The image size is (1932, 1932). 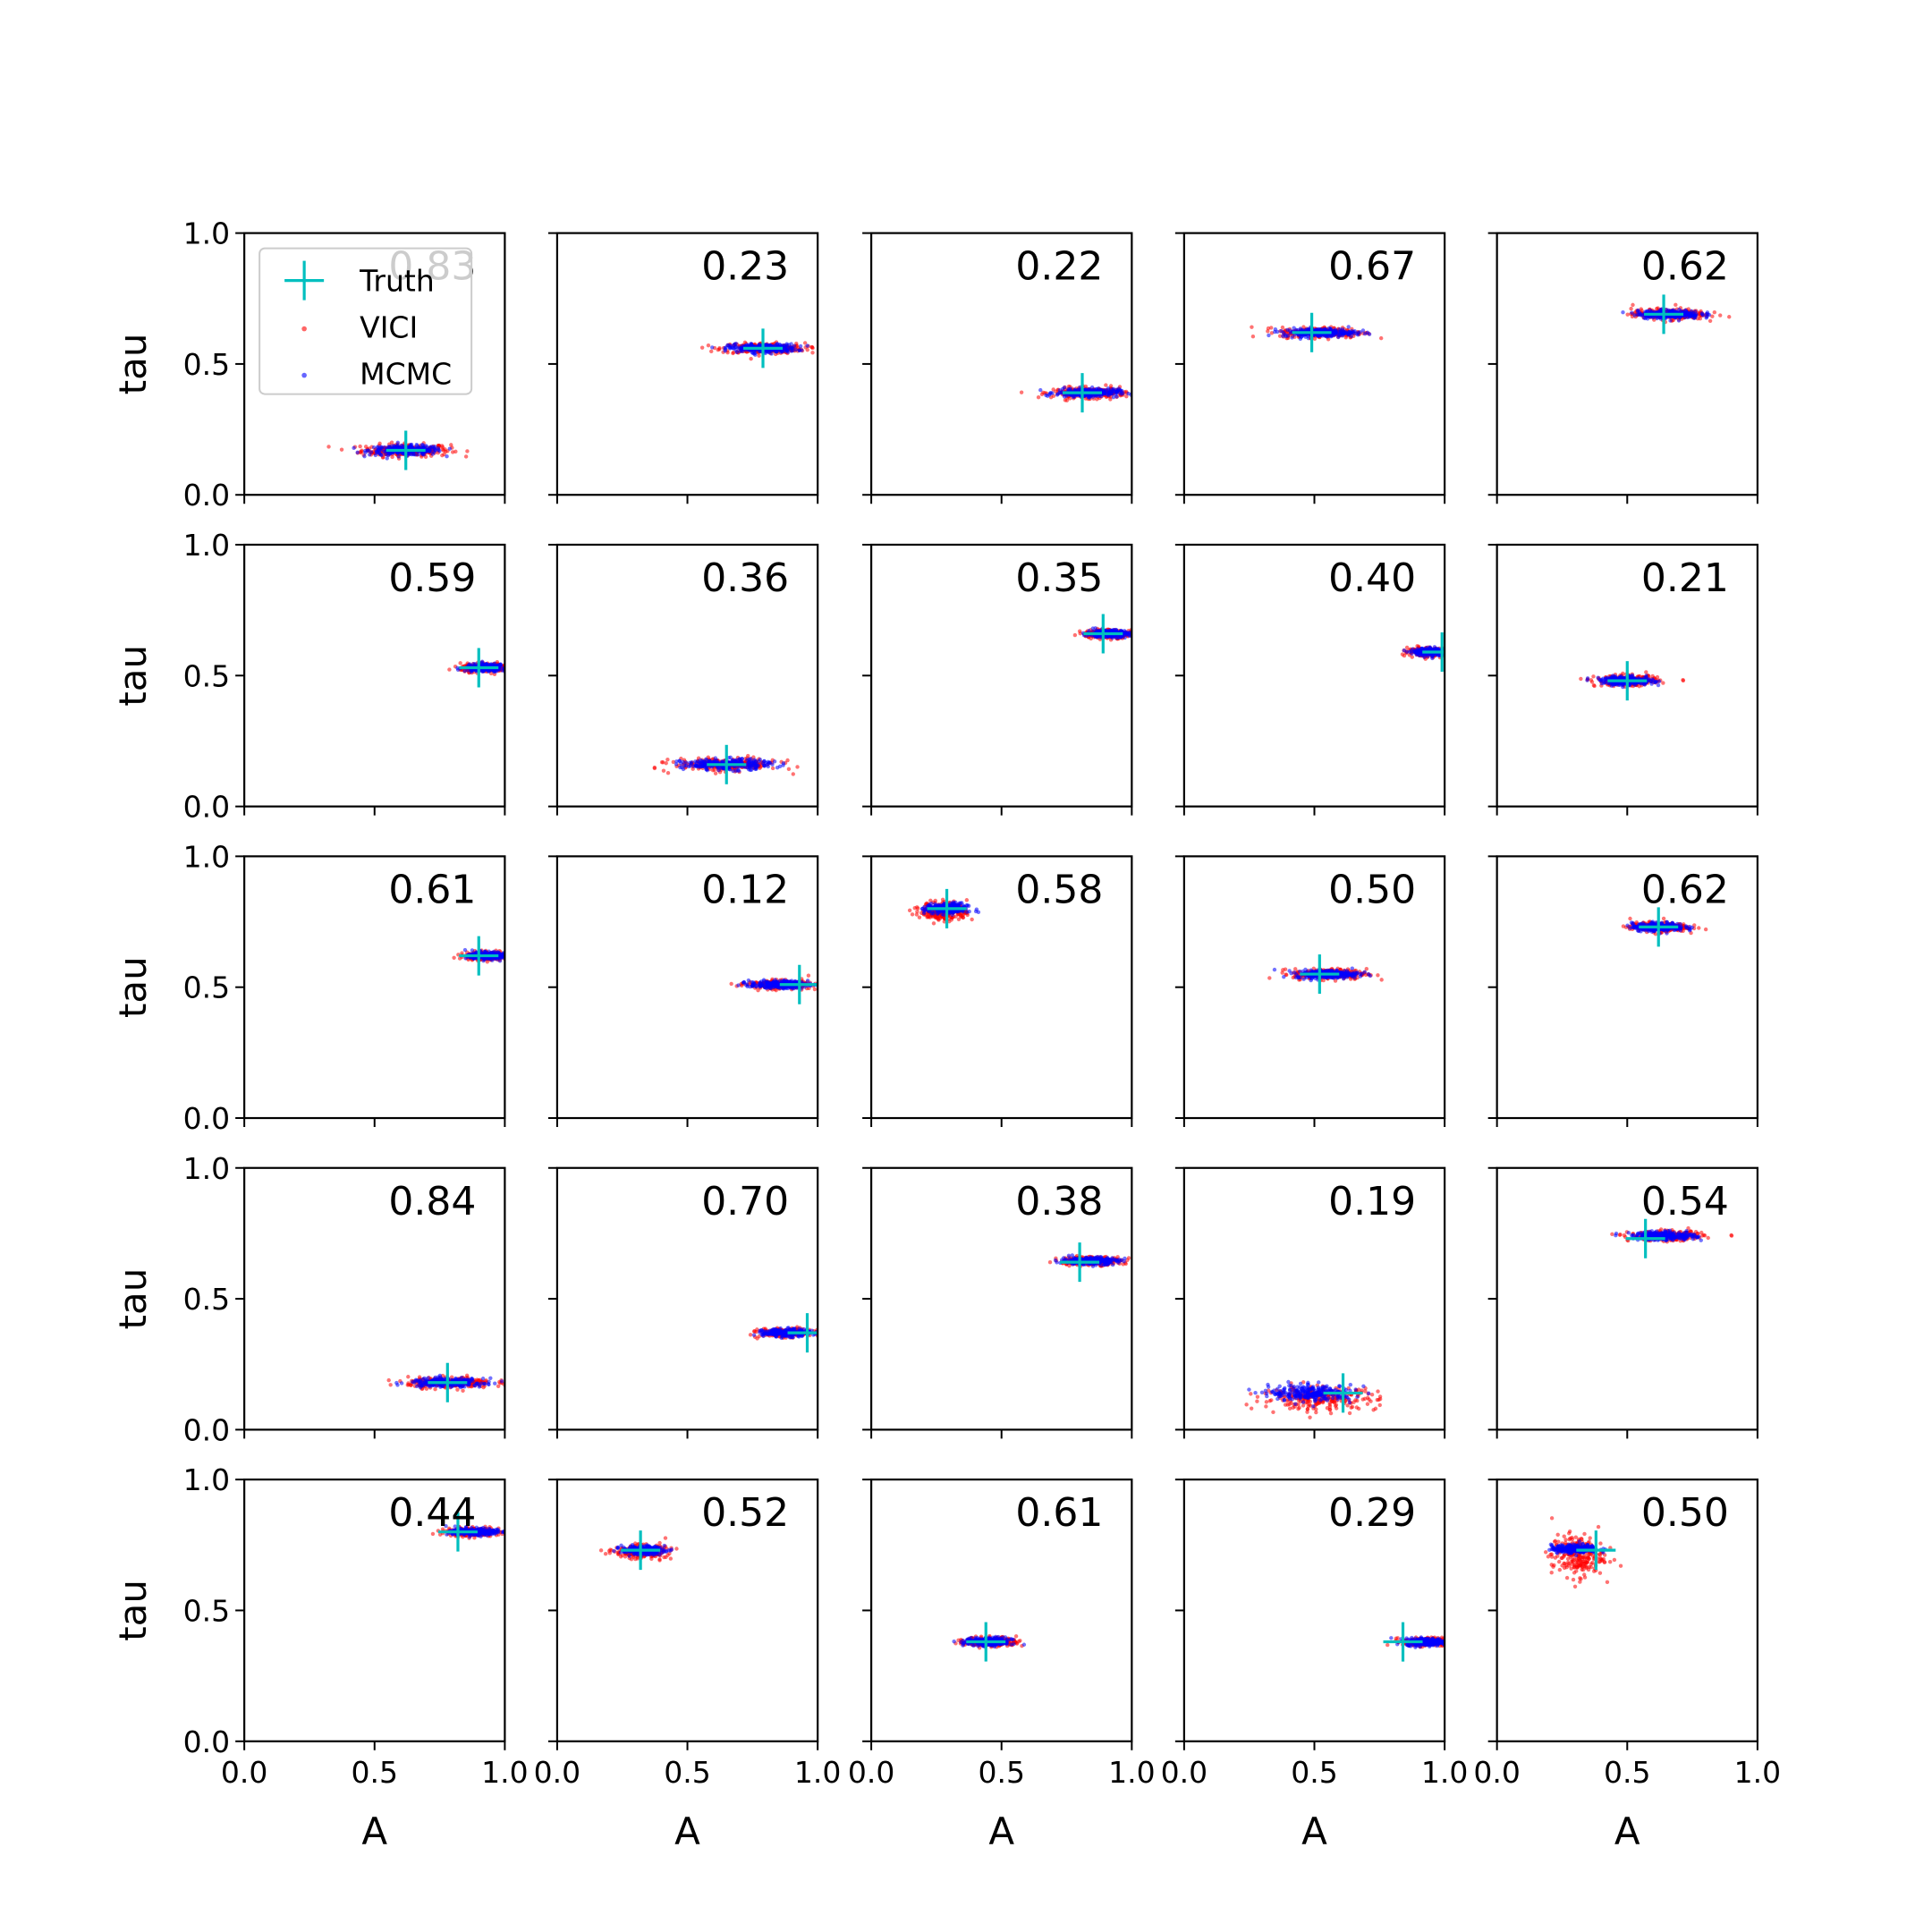 I want to click on y-tick-label: 1.0, so click(x=206, y=545).